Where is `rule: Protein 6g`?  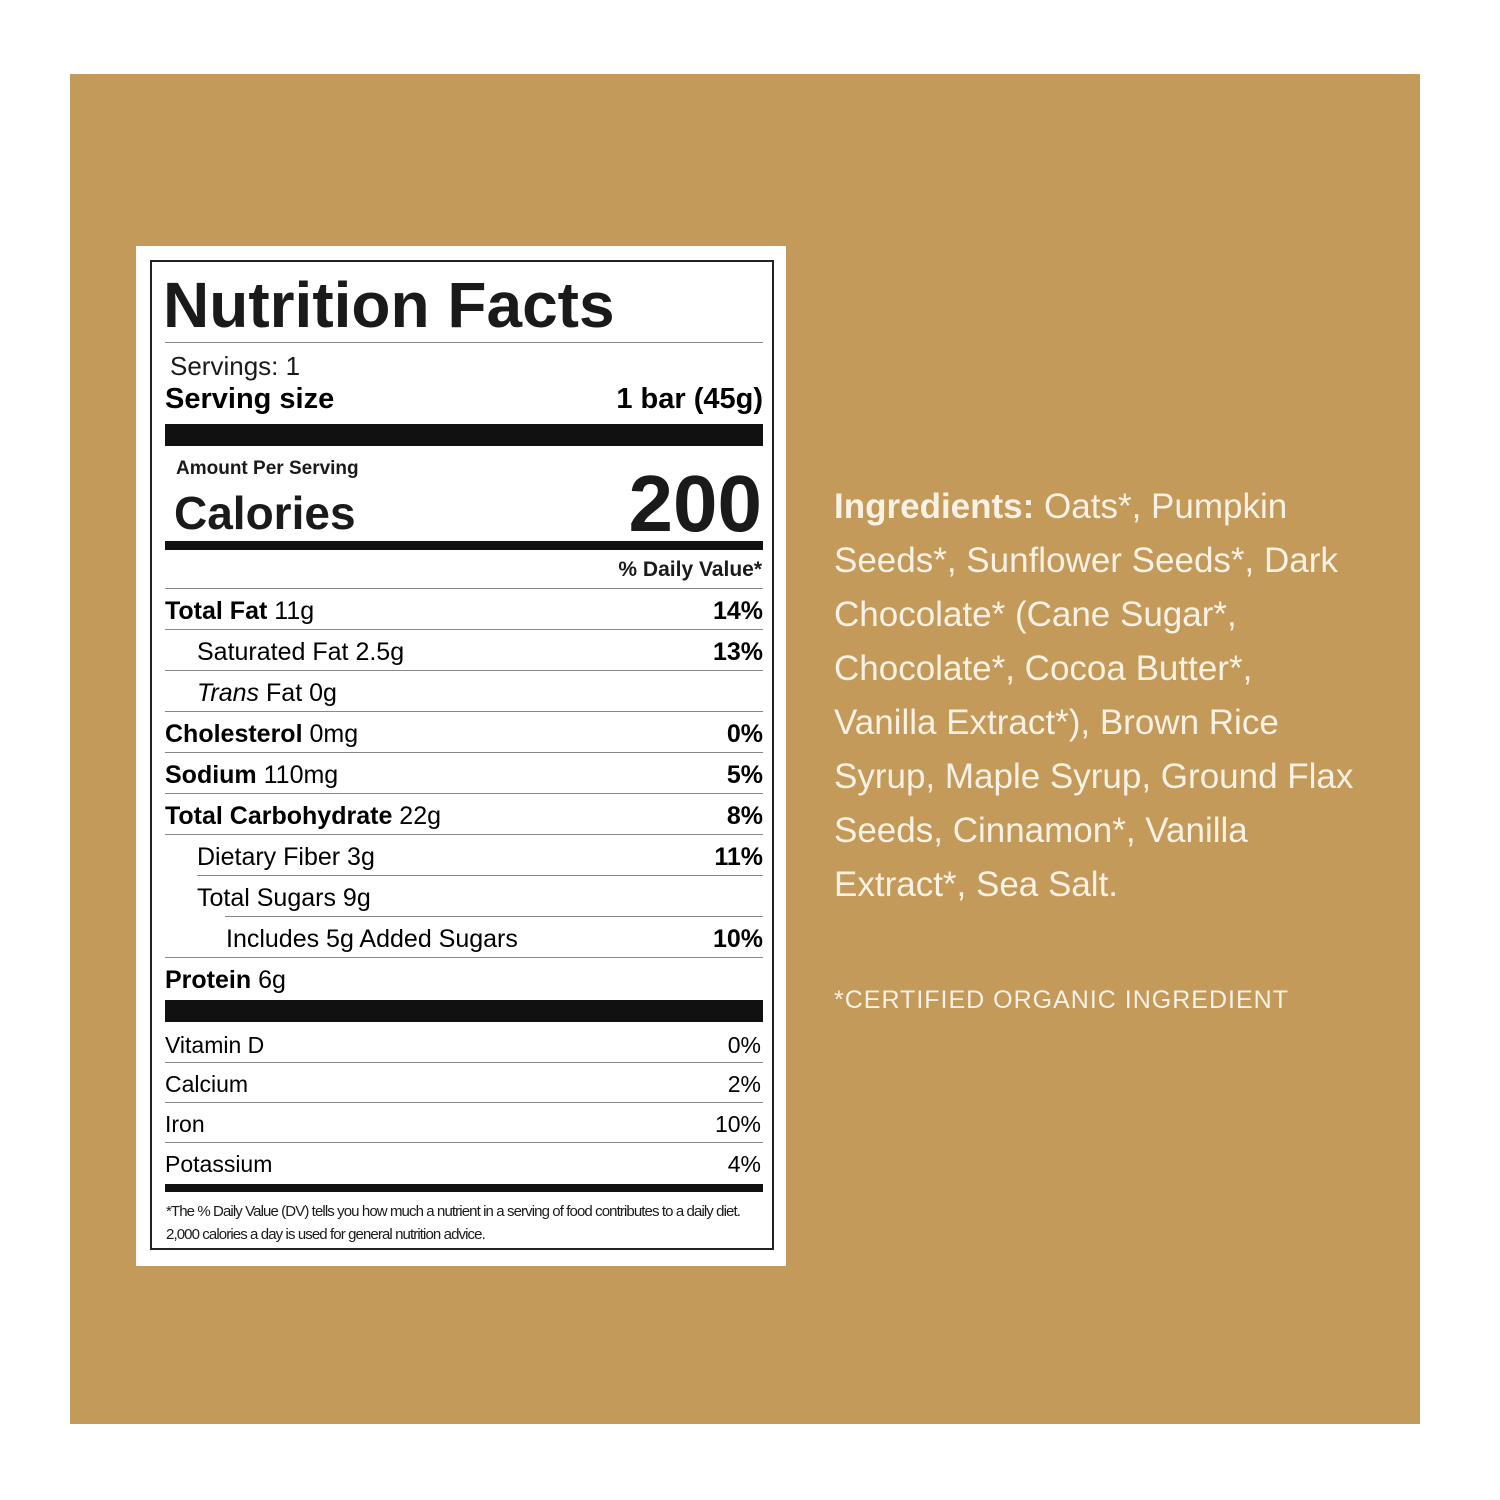
rule: Protein 6g is located at coordinates (225, 980).